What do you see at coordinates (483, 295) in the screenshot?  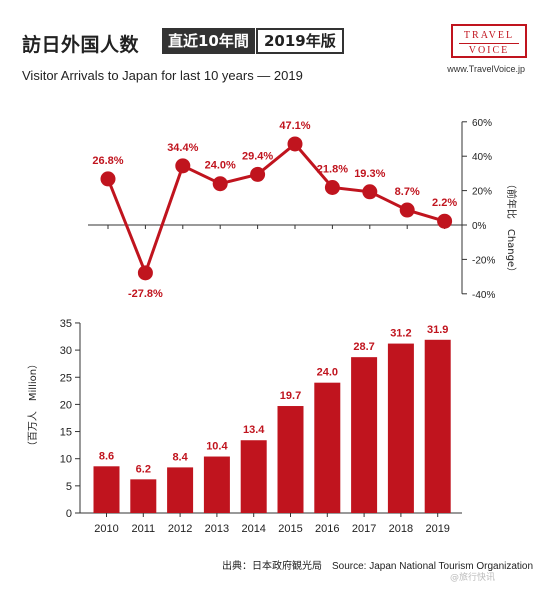 I see `line-chart-y-tick-label: -40%` at bounding box center [483, 295].